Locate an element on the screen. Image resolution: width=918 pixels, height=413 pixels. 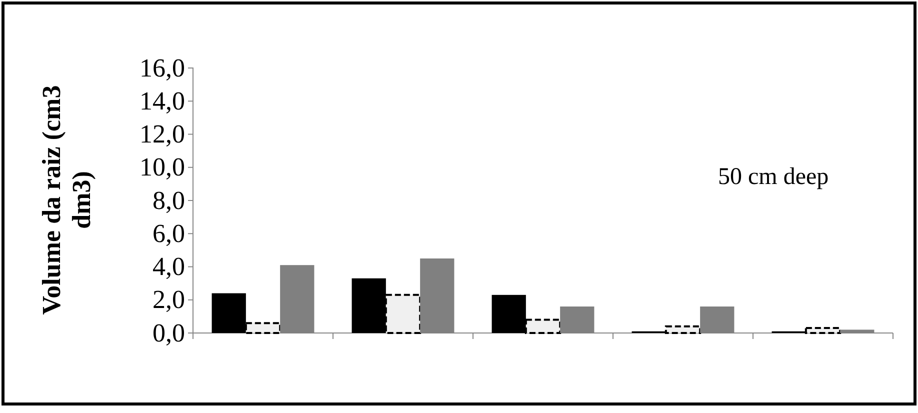
y-tick-label: 14,0 is located at coordinates (162, 101).